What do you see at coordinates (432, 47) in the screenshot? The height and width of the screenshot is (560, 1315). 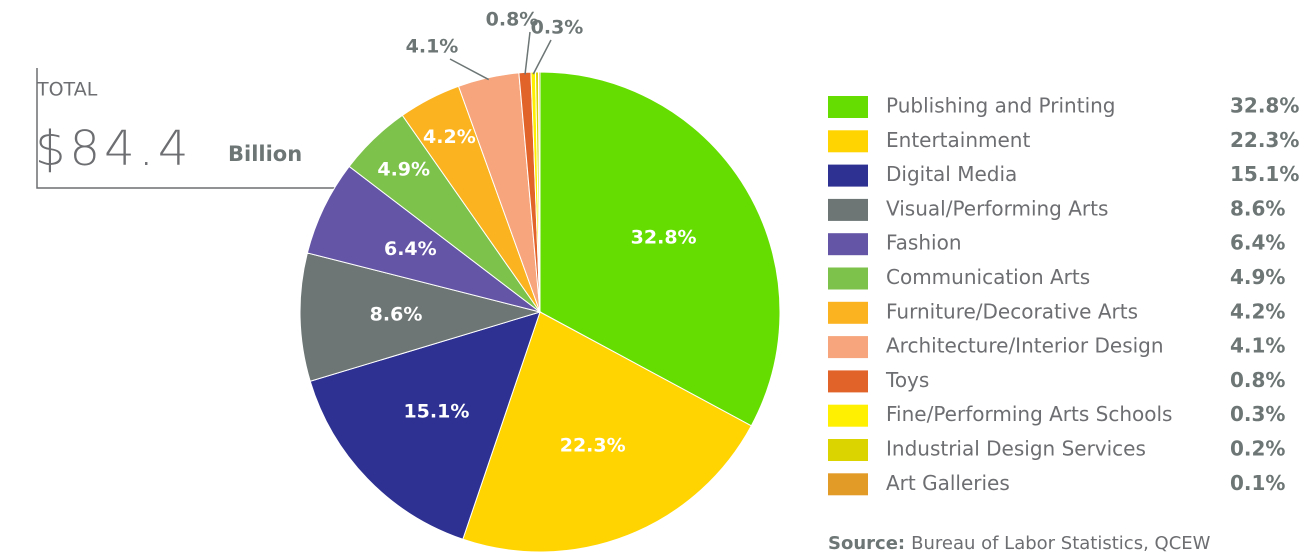 I see `slice-label: 4.1%` at bounding box center [432, 47].